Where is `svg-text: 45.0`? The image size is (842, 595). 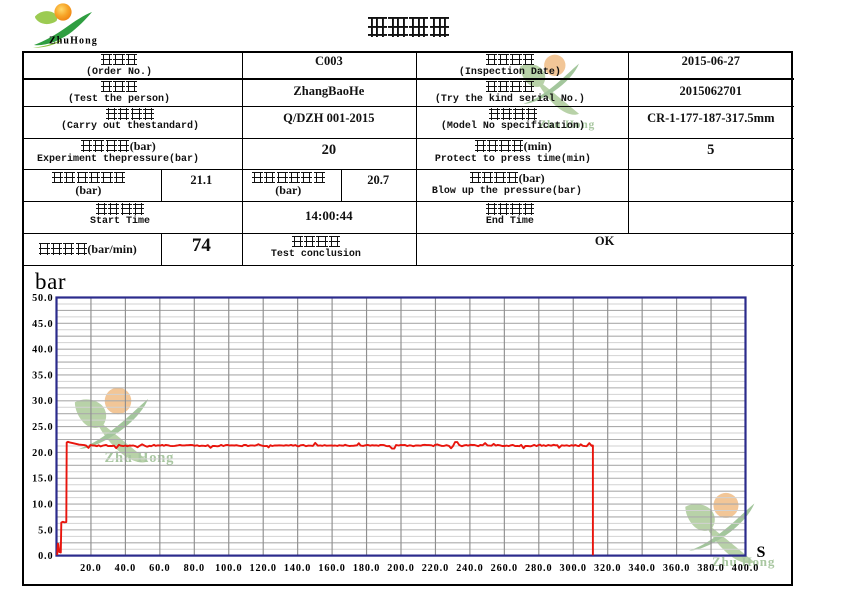
svg-text: 45.0 is located at coordinates (42, 324).